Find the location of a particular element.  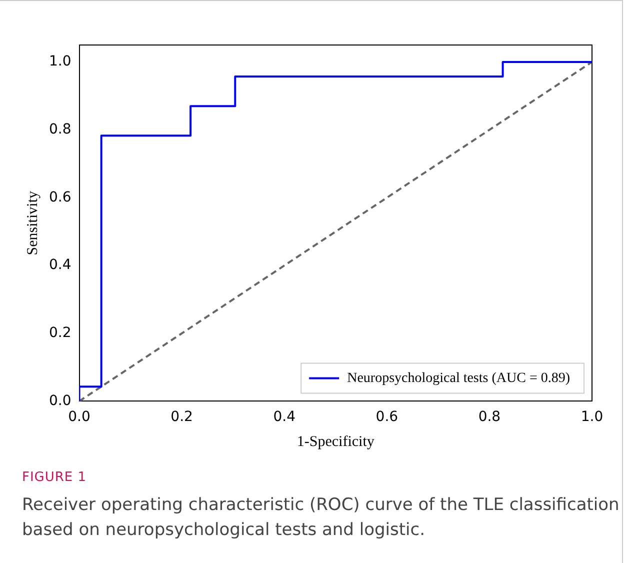

x-tick-label: 0.2 is located at coordinates (181, 417).